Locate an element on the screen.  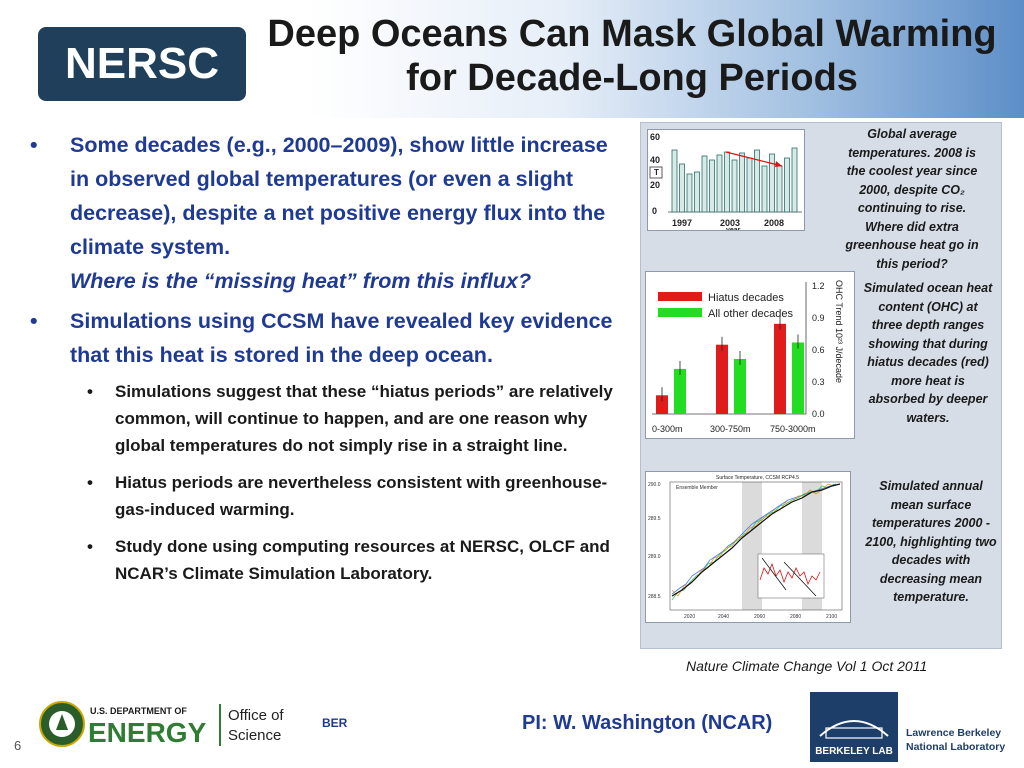
lab-badge-text: BERKELEY LAB is located at coordinates (854, 751).